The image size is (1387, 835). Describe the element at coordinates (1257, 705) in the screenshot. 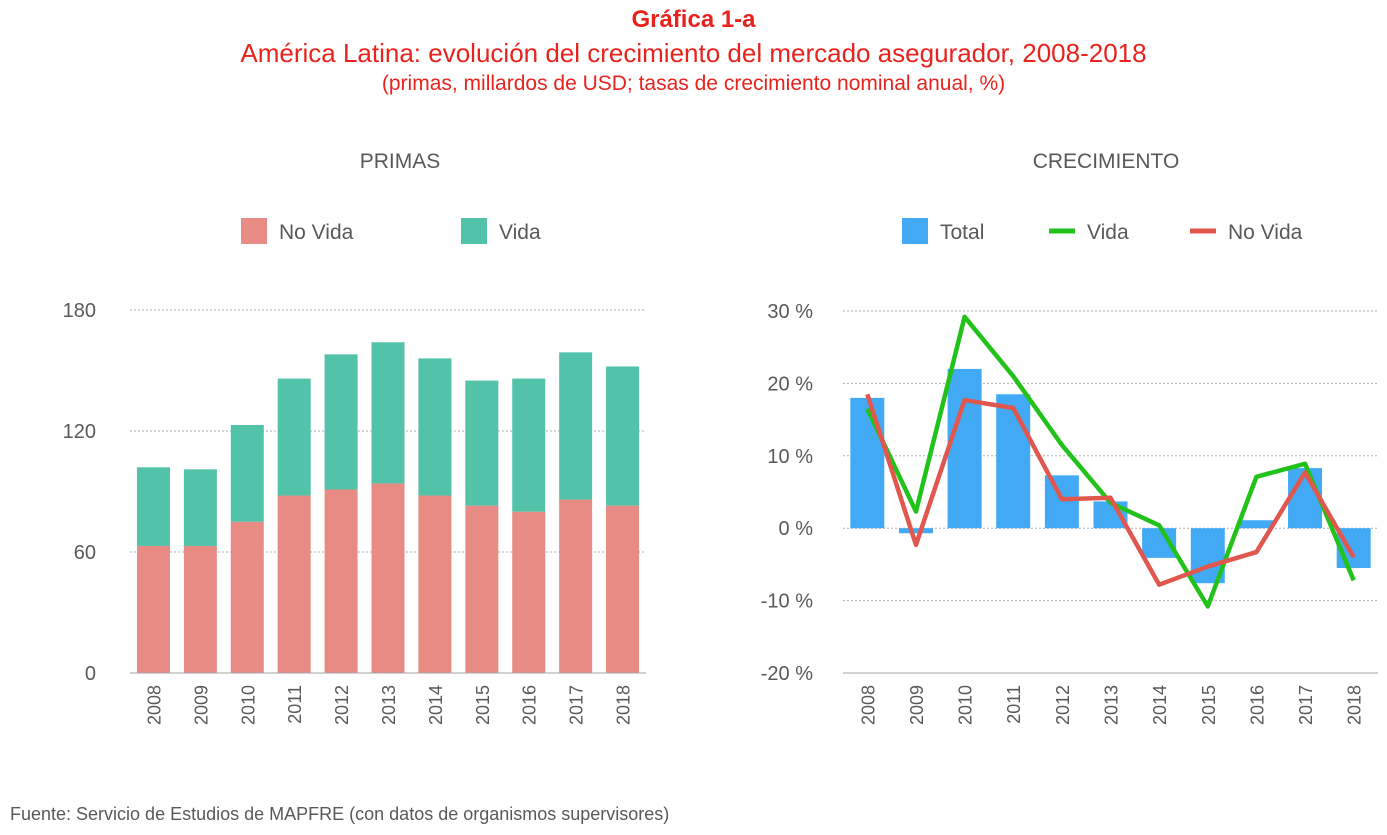

I see `crecimiento-x-tick-label: 2016` at that location.